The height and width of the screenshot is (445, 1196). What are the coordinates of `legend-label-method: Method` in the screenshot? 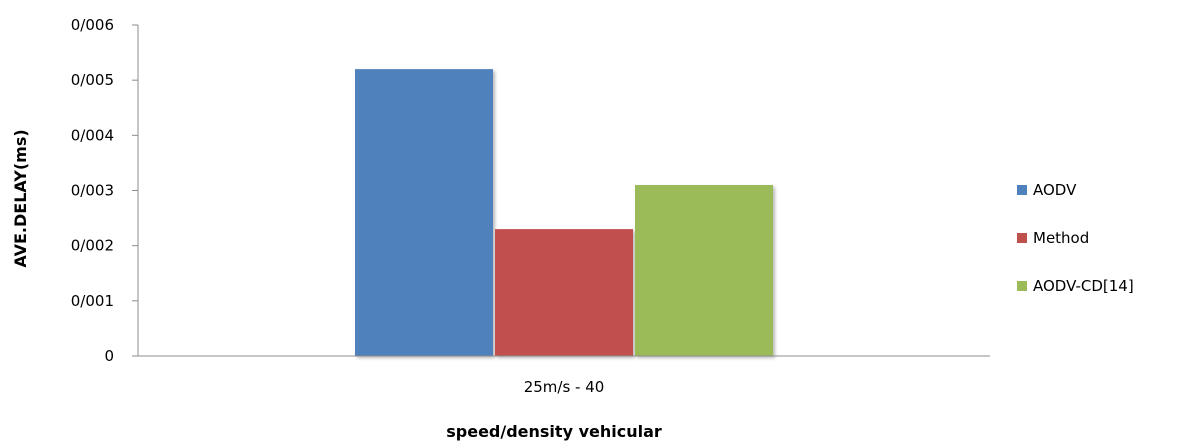 It's located at (1061, 238).